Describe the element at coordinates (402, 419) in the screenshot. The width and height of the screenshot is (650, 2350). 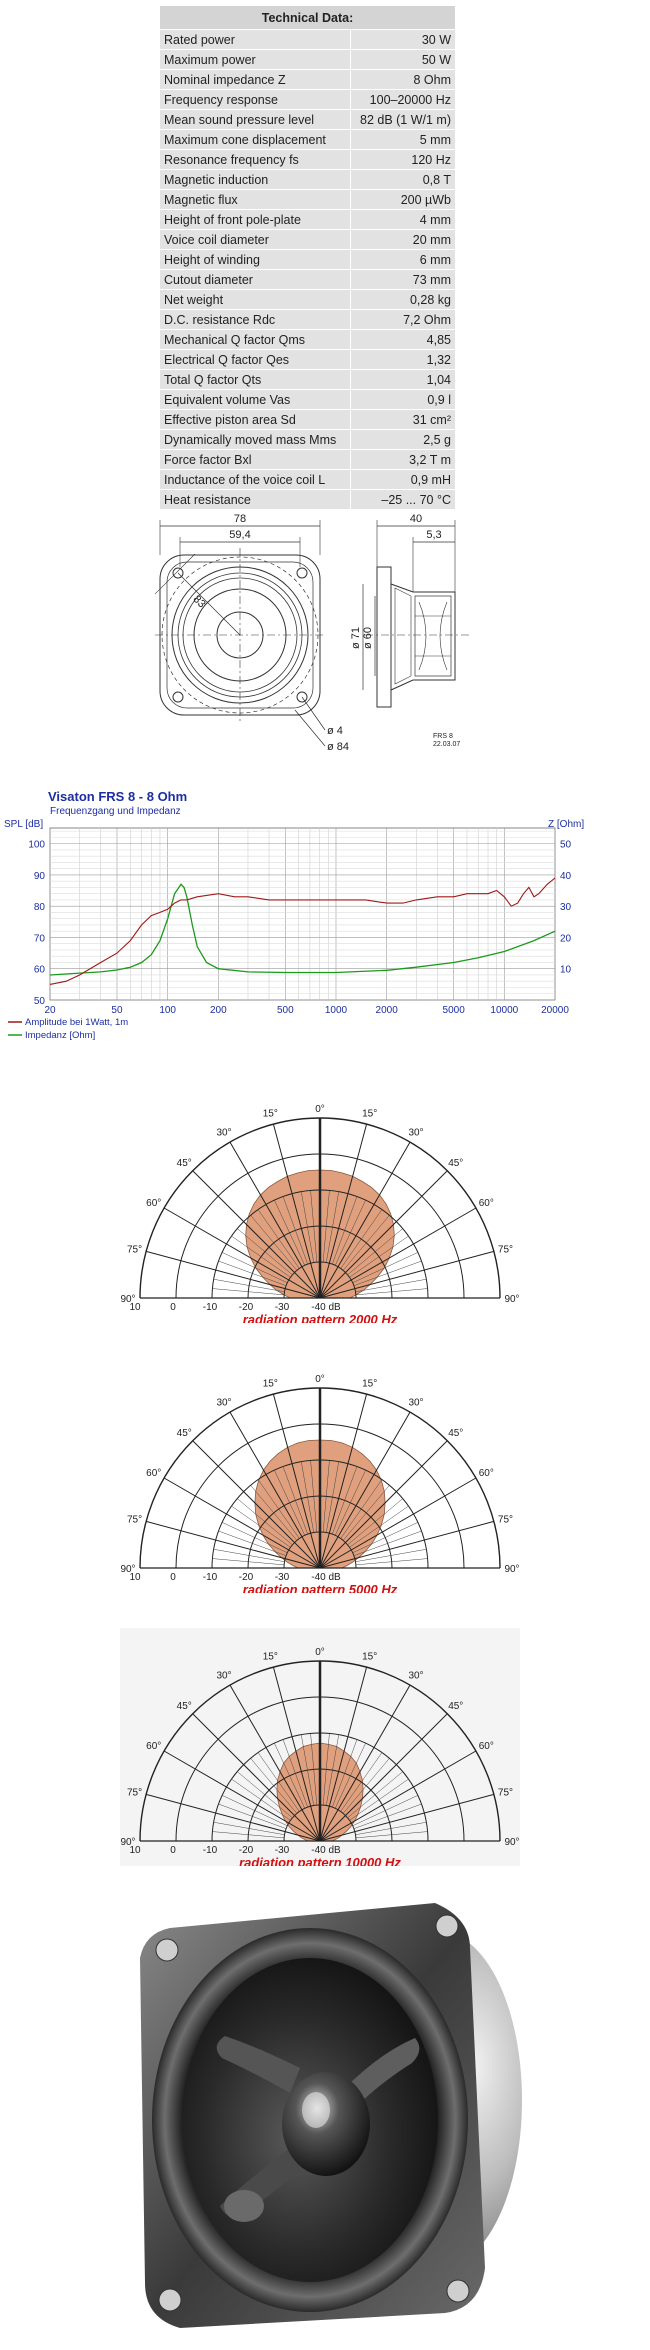
I see `spec-value: 31 cm²` at that location.